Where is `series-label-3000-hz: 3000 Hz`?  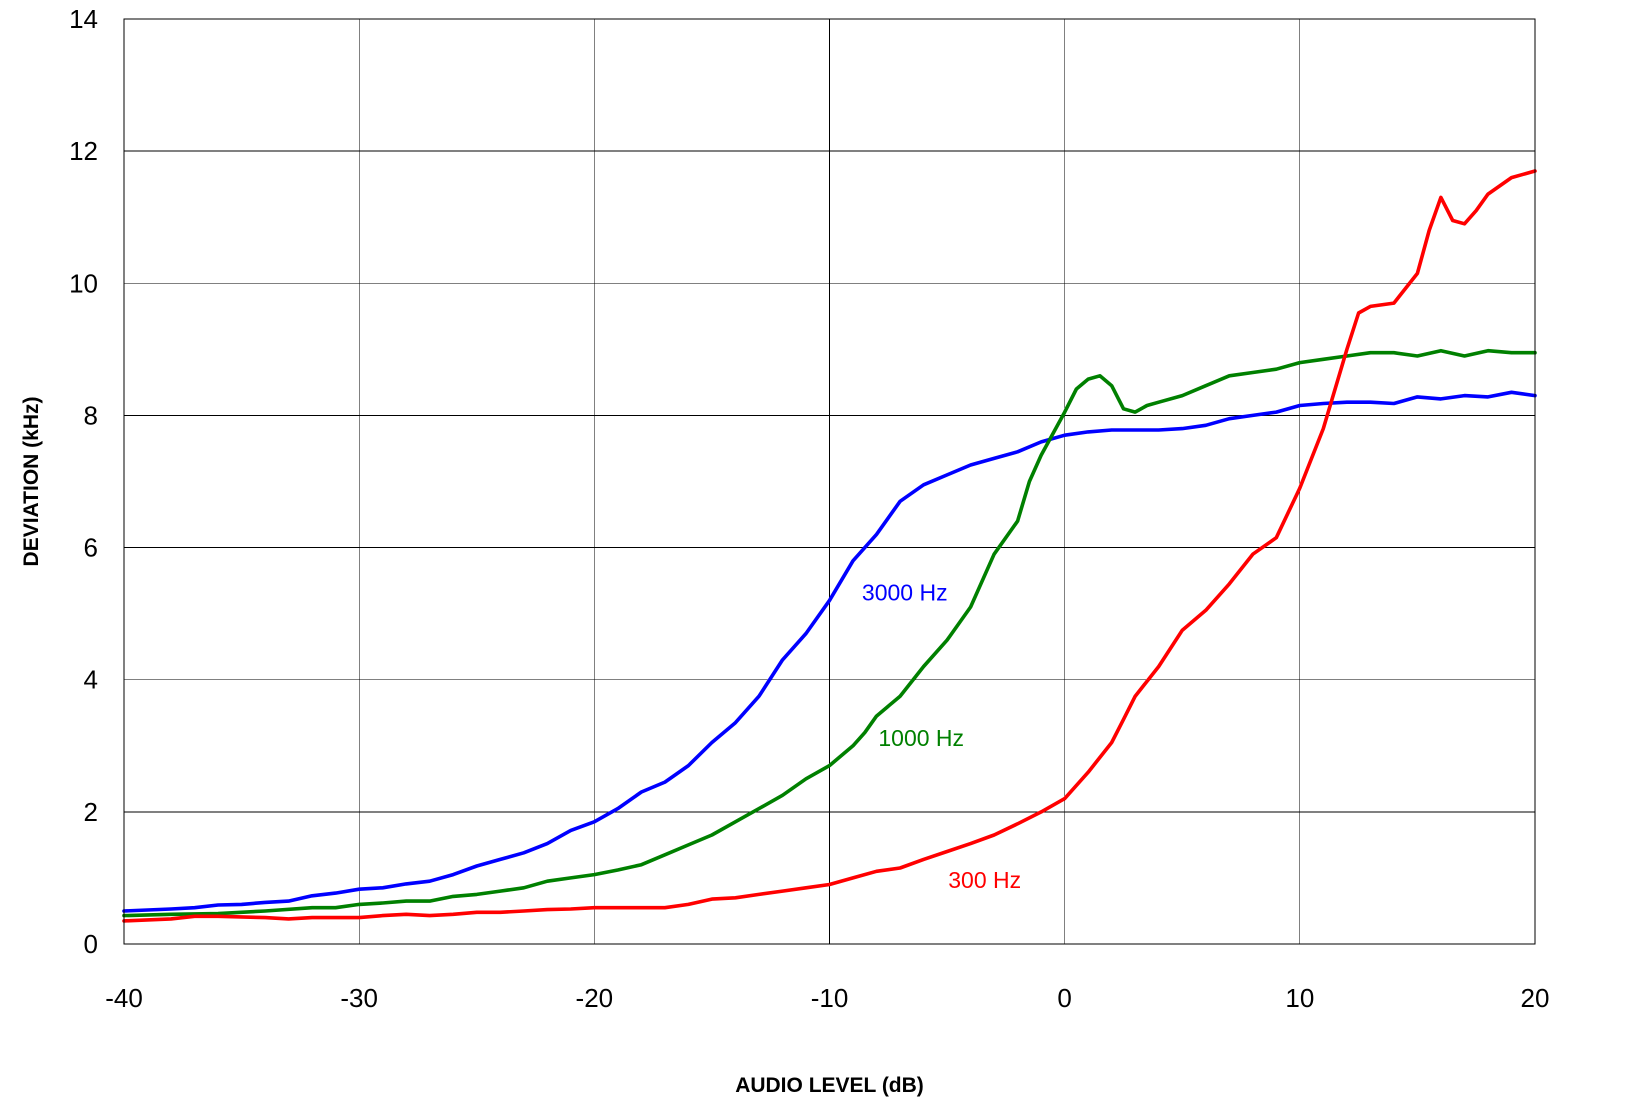
series-label-3000-hz: 3000 Hz is located at coordinates (905, 592).